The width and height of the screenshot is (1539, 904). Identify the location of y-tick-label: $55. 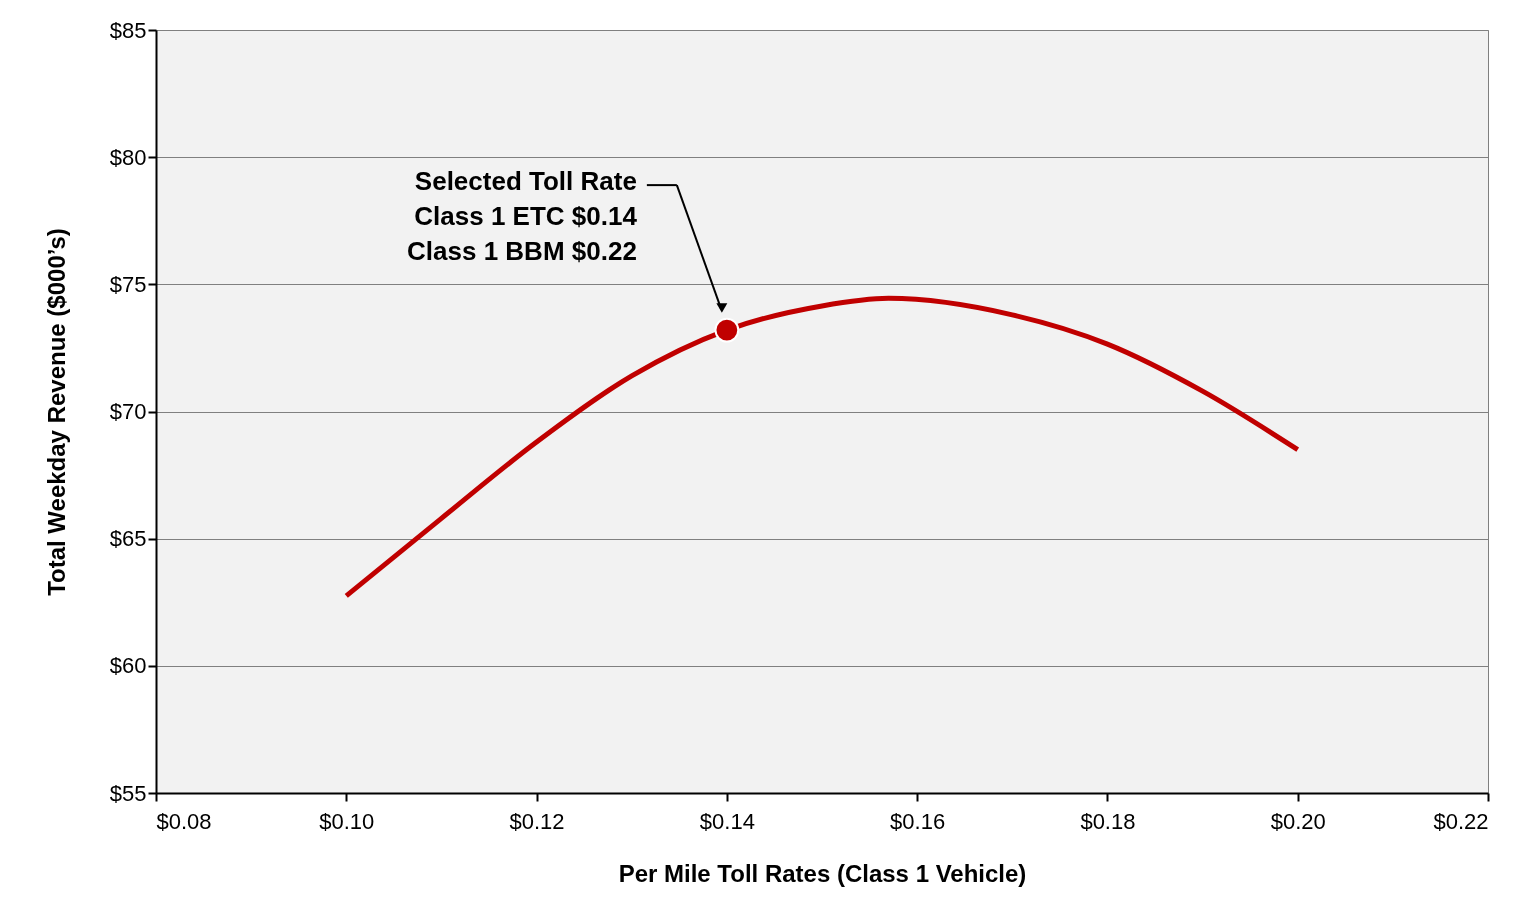
(128, 793).